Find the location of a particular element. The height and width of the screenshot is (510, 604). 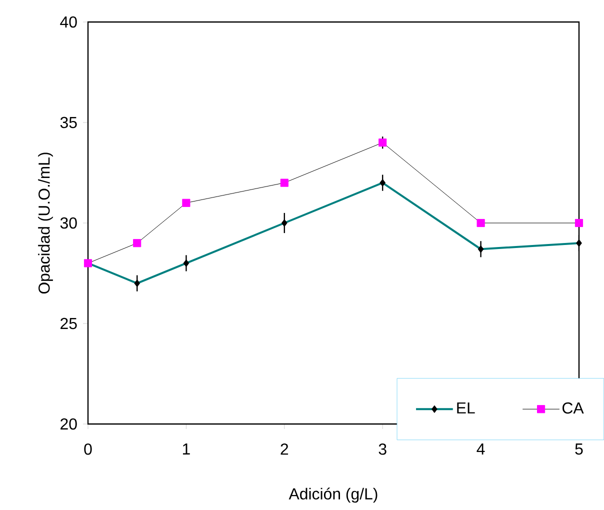

x-tick-label: 2 is located at coordinates (284, 449).